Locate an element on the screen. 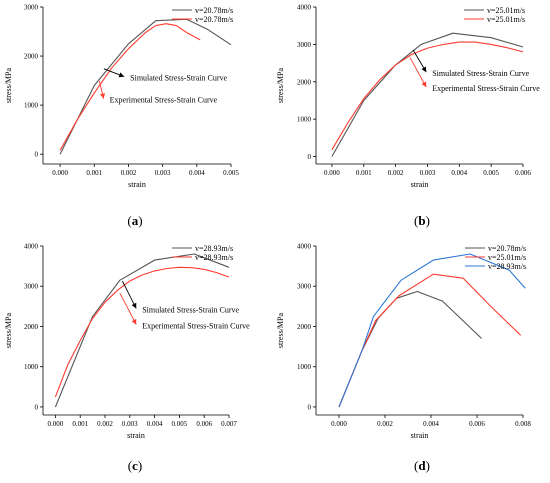 This screenshot has width=550, height=483. legend-label-1: v=28.93m/s is located at coordinates (214, 248).